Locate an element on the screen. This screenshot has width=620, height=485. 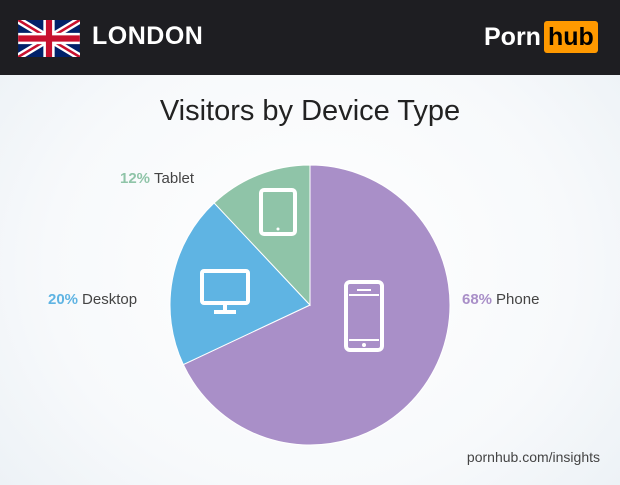
smartphone-icon is located at coordinates (364, 316).